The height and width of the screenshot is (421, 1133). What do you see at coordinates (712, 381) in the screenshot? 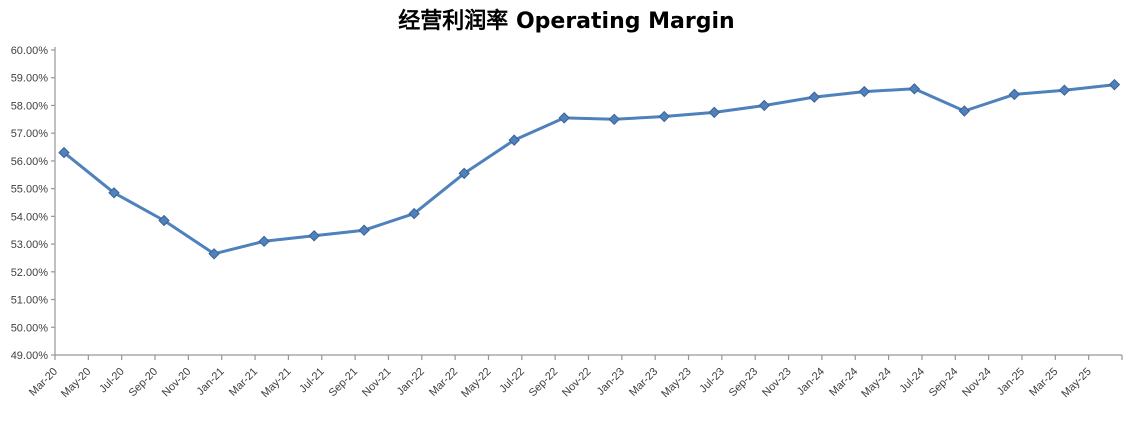
I see `x-axis-tick-label: Jul-23` at bounding box center [712, 381].